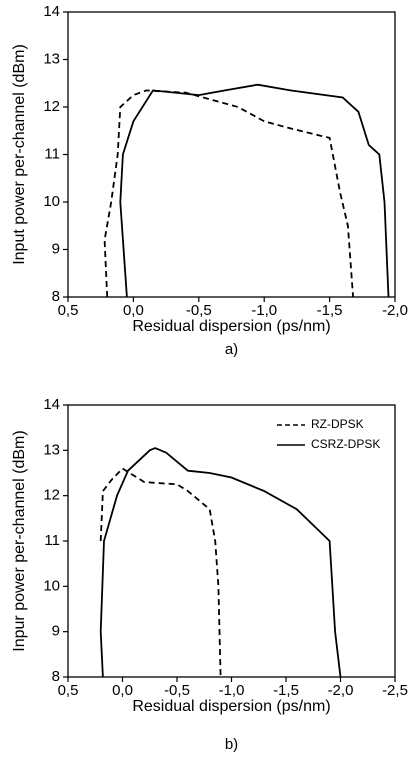 The image size is (411, 760). What do you see at coordinates (19, 540) in the screenshot?
I see `y-axis-title: Inpur power per-channel (dBm)` at bounding box center [19, 540].